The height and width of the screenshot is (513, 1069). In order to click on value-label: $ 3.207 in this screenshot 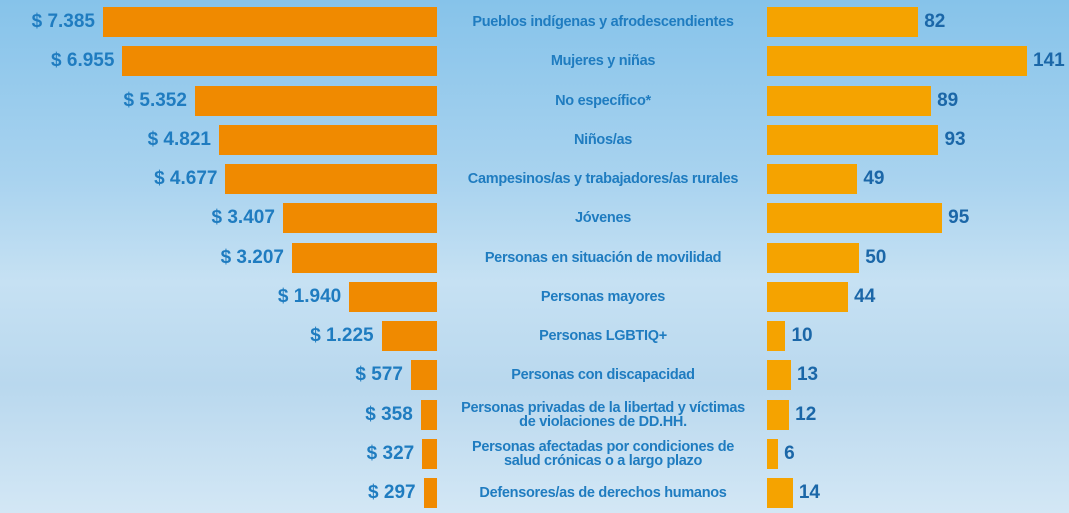, I will do `click(252, 257)`.